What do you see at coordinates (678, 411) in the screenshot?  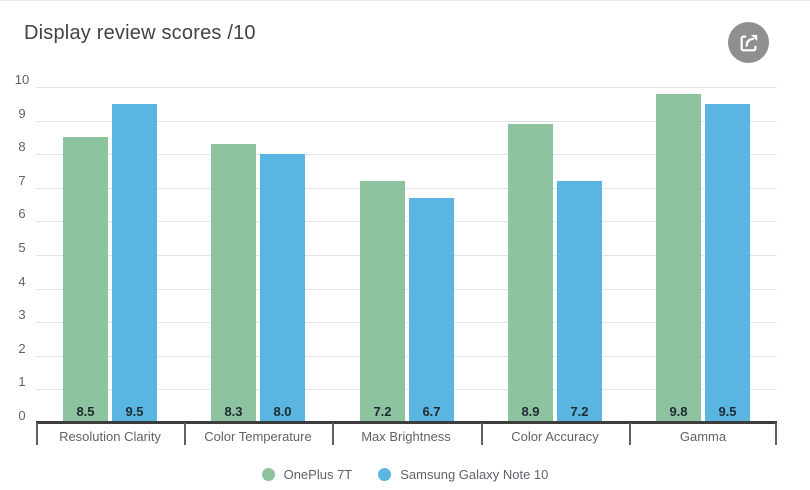 I see `bar-value-label: 9.8` at bounding box center [678, 411].